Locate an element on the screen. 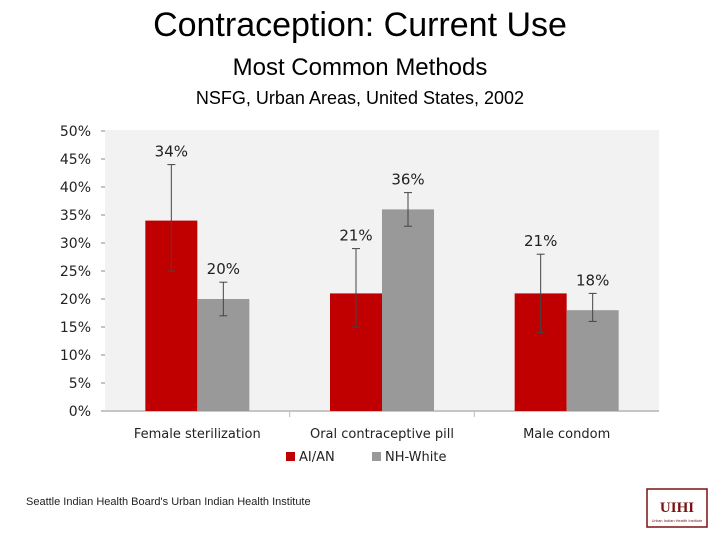  logo-text: UIHI is located at coordinates (677, 508).